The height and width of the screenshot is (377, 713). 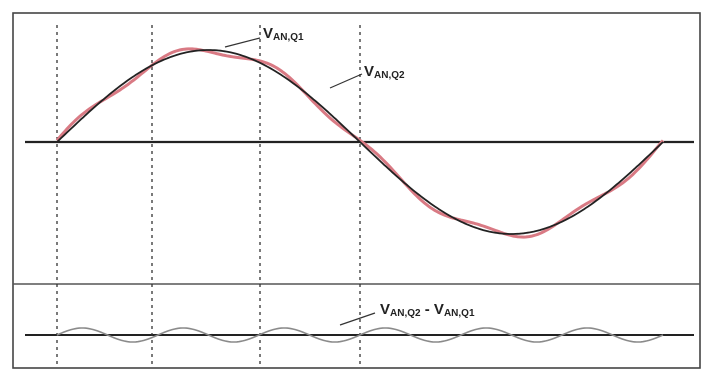 What do you see at coordinates (357, 319) in the screenshot?
I see `difference-leader-line` at bounding box center [357, 319].